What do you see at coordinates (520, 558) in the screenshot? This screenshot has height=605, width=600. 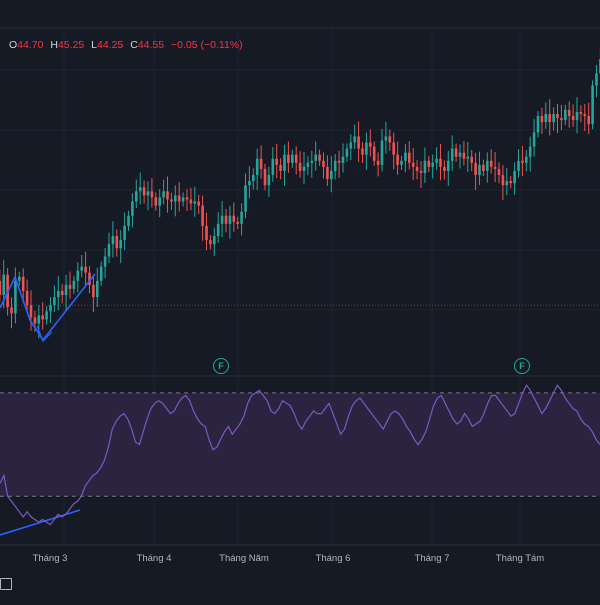 I see `x-tick-label: Tháng Tám` at bounding box center [520, 558].